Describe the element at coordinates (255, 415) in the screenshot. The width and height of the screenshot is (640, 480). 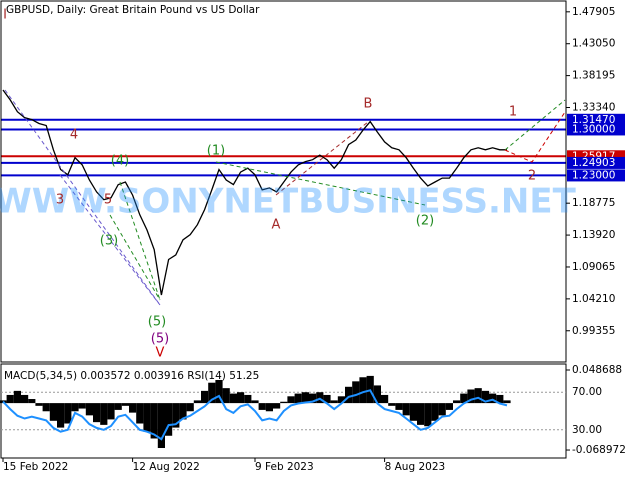
I see `rsi-line` at that location.